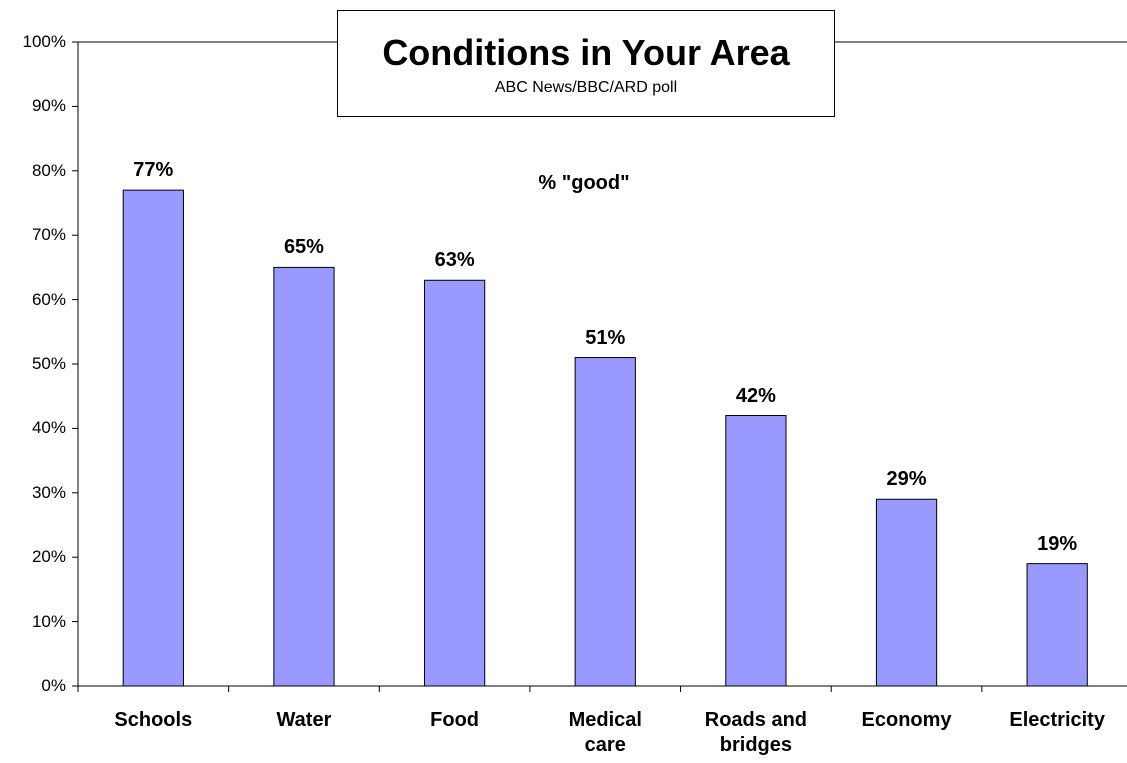  What do you see at coordinates (304, 720) in the screenshot?
I see `x-tick-label: Water` at bounding box center [304, 720].